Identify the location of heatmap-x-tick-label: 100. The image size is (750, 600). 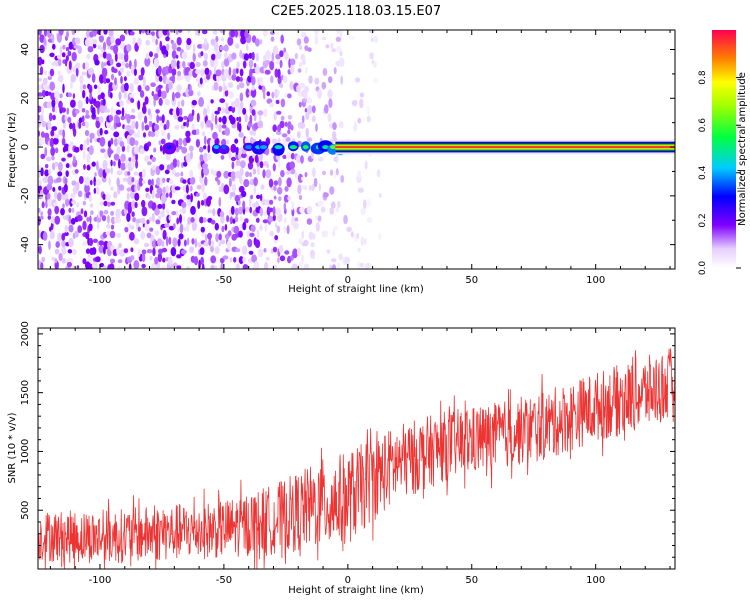
(595, 280).